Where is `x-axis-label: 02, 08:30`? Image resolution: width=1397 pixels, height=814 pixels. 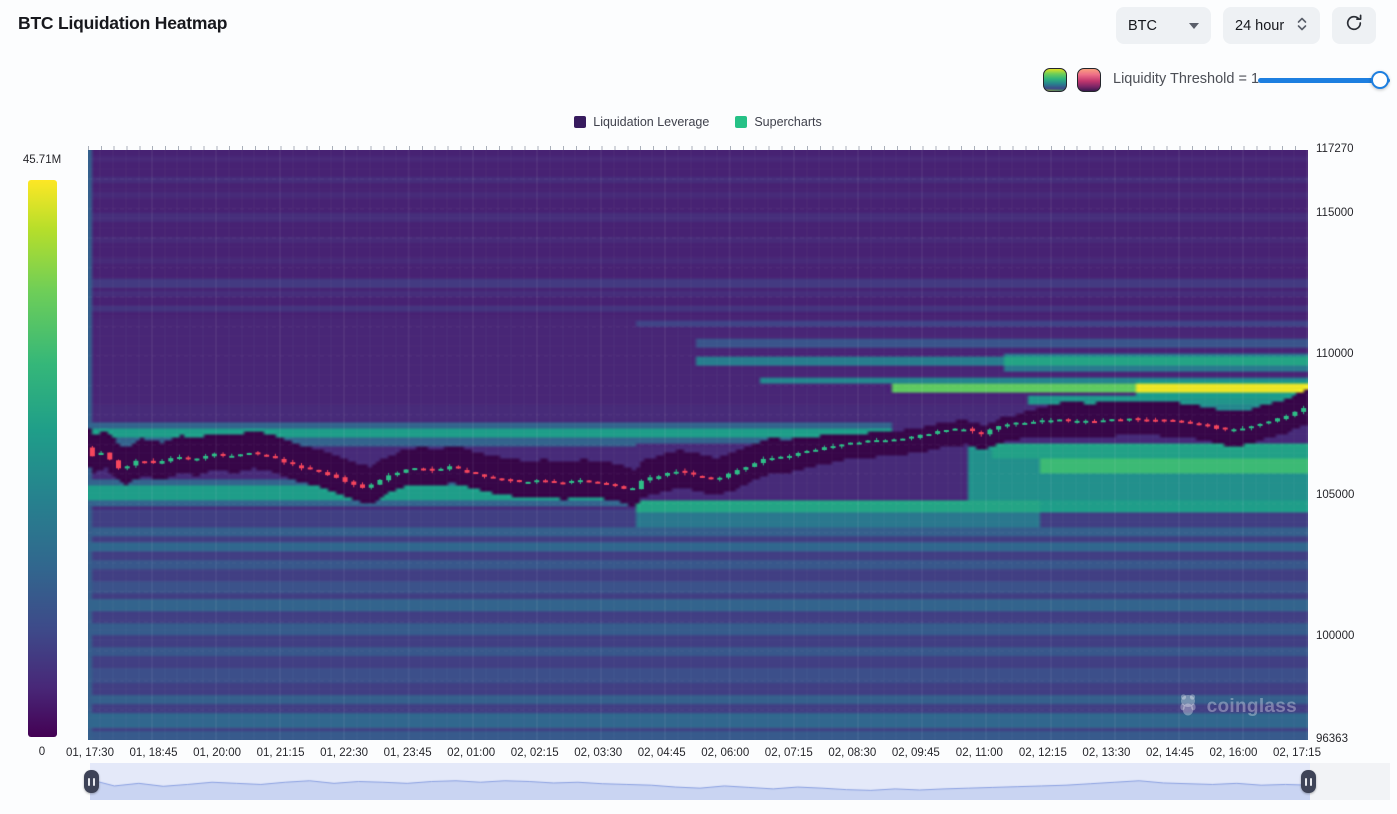
x-axis-label: 02, 08:30 is located at coordinates (852, 753).